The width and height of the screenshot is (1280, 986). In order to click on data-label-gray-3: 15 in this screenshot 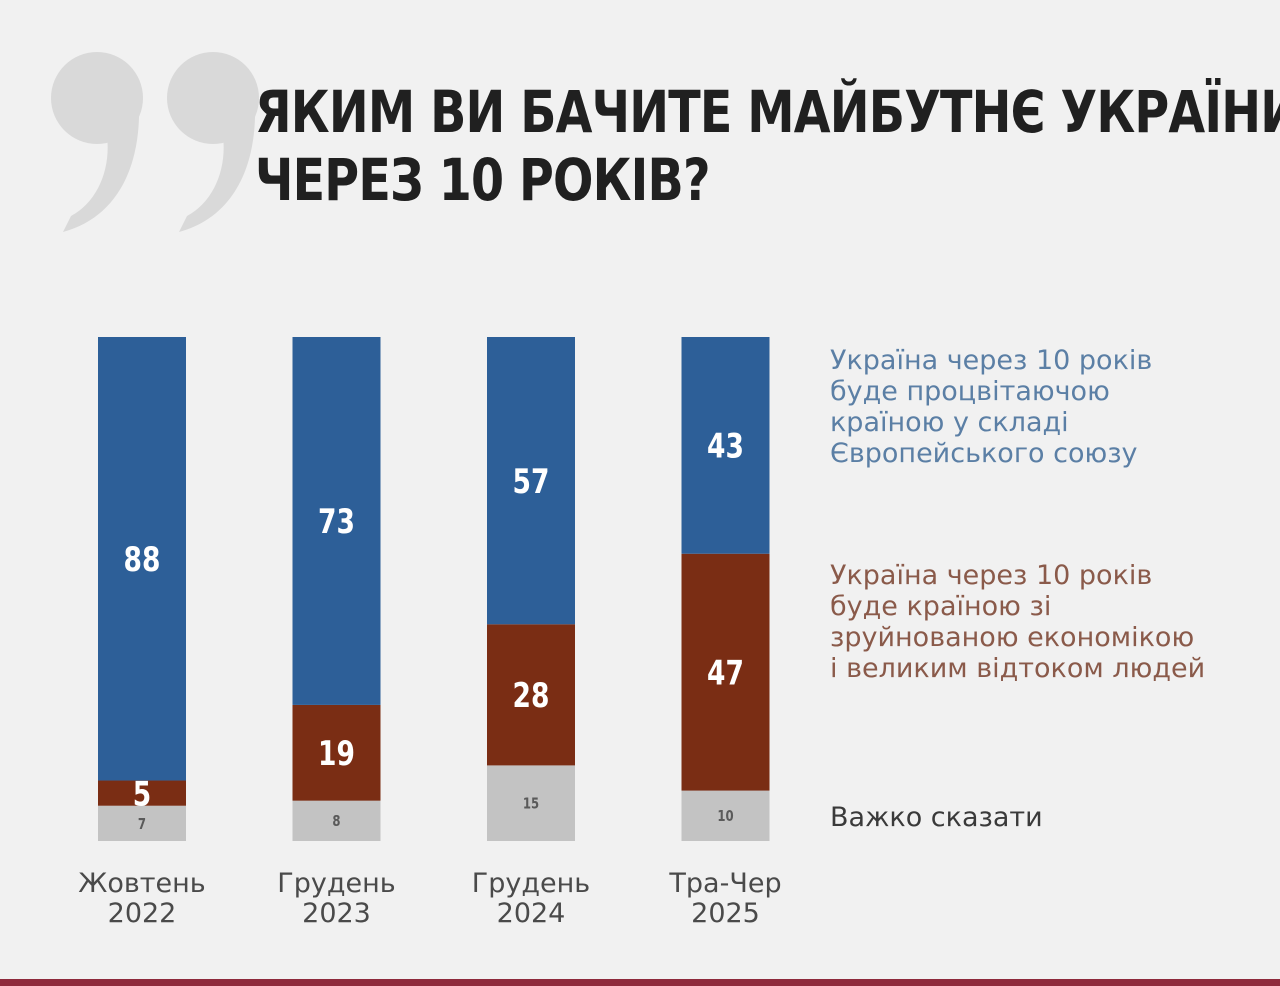, I will do `click(531, 804)`.